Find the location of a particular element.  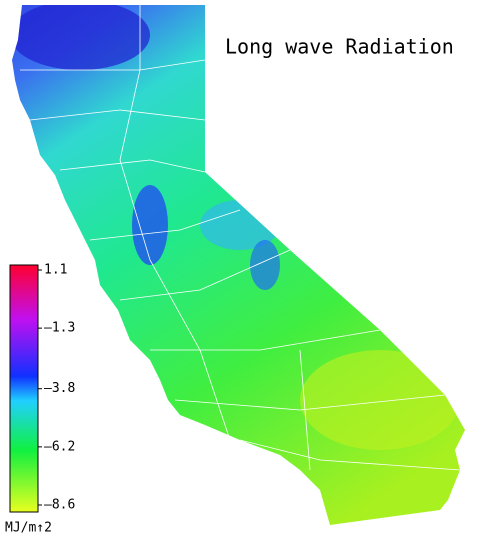

colorbar-tick-label: –6.2 is located at coordinates (59, 446).